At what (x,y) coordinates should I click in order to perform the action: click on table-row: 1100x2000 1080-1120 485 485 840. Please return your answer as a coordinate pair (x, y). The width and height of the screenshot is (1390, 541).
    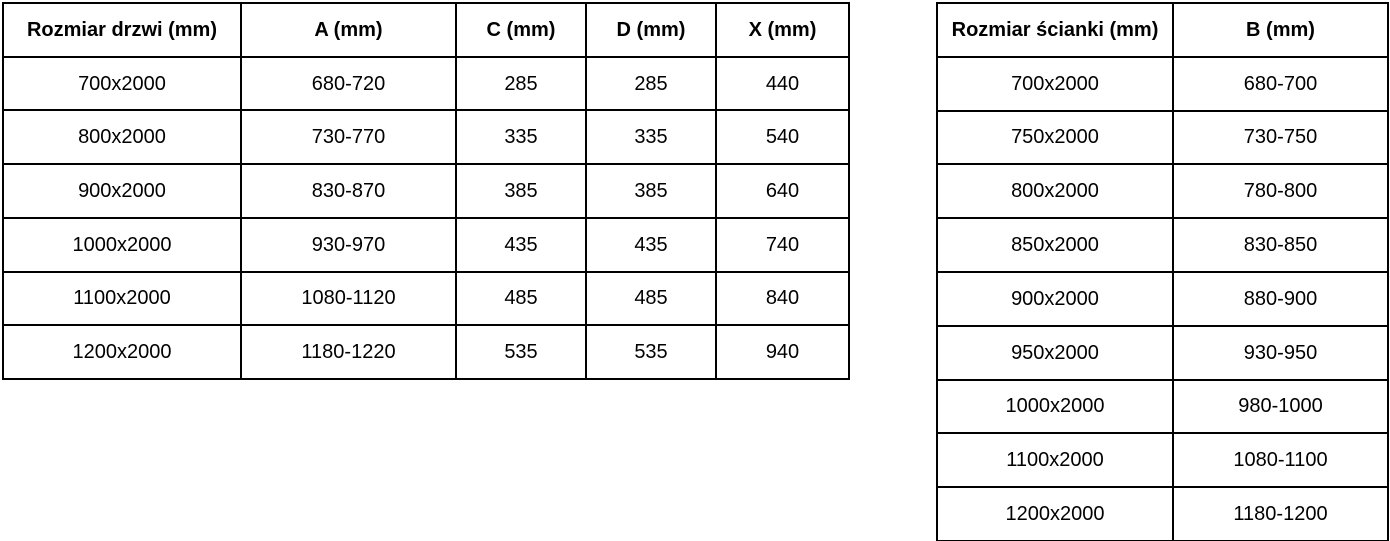
    Looking at the image, I should click on (426, 298).